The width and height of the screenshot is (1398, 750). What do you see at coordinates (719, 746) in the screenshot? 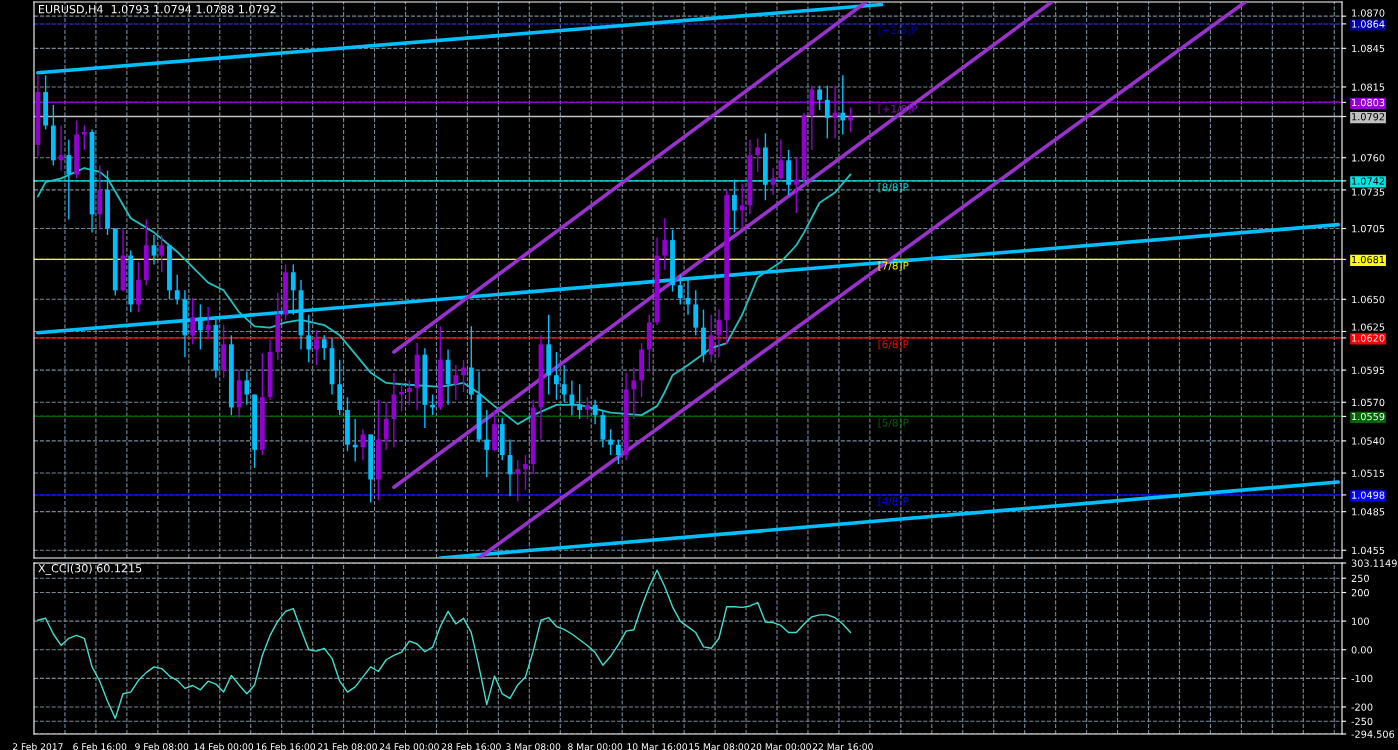
I see `x-tick-label: 15 Mar 08:00` at bounding box center [719, 746].